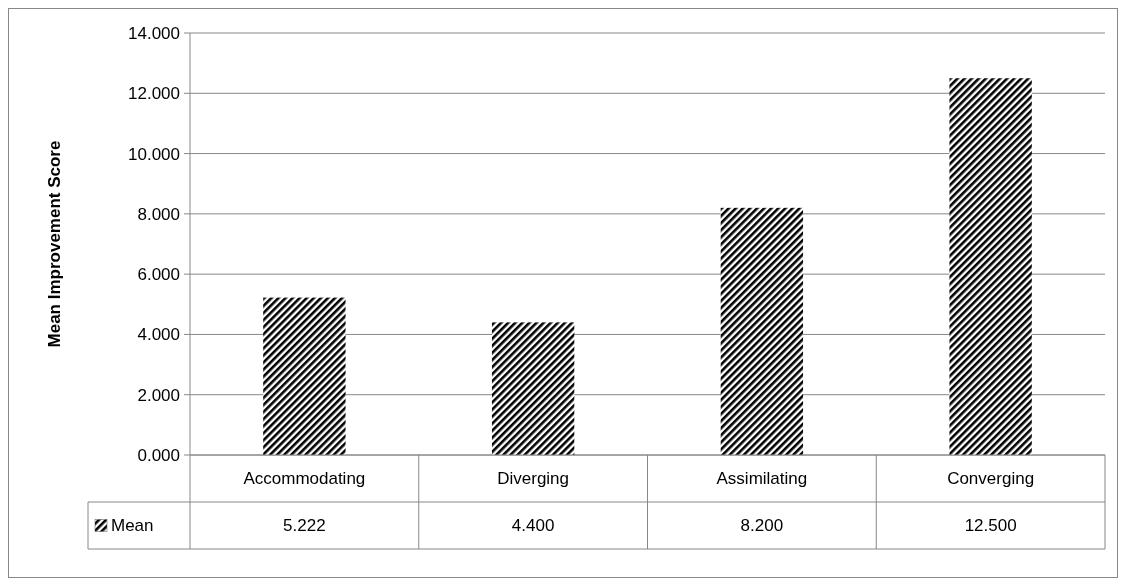 This screenshot has height=586, width=1126. Describe the element at coordinates (158, 335) in the screenshot. I see `y-tick-label: 4.000` at that location.